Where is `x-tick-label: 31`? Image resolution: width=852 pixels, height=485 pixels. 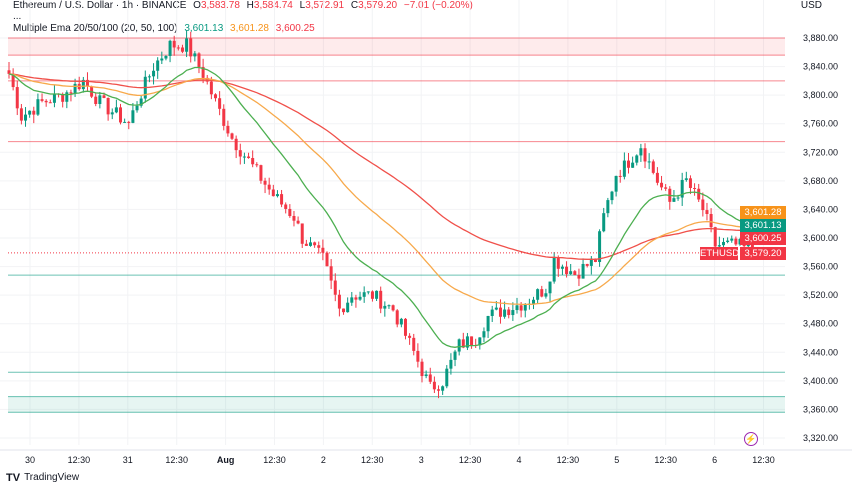
x-tick-label: 31 is located at coordinates (128, 460).